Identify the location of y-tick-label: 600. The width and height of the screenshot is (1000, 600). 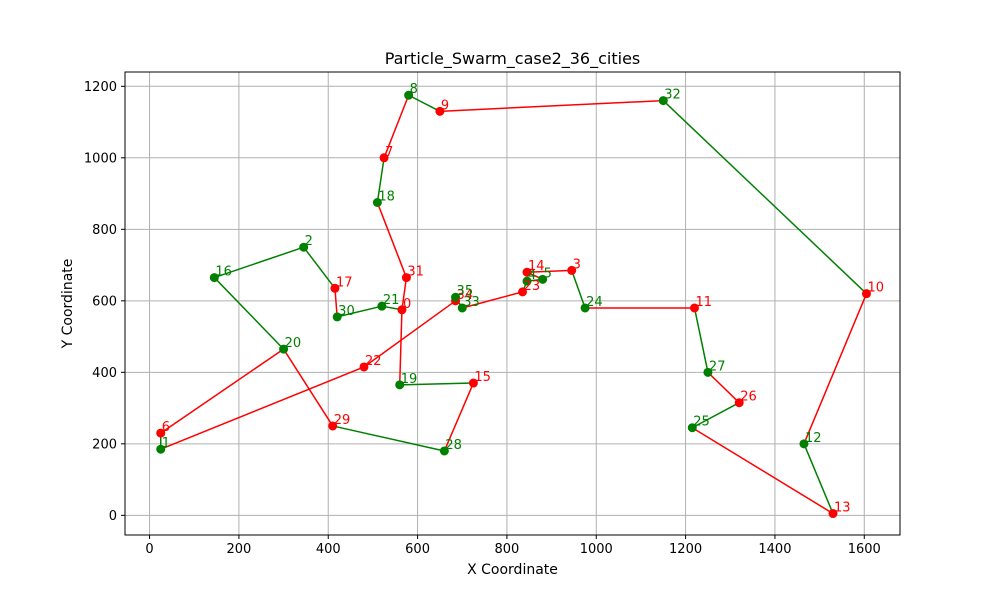
(104, 301).